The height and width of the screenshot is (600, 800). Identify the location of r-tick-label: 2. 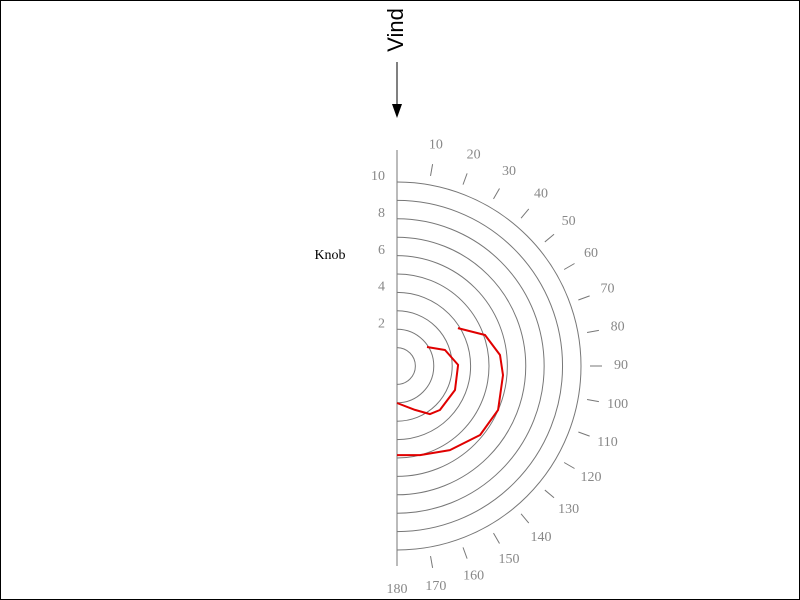
(381, 323).